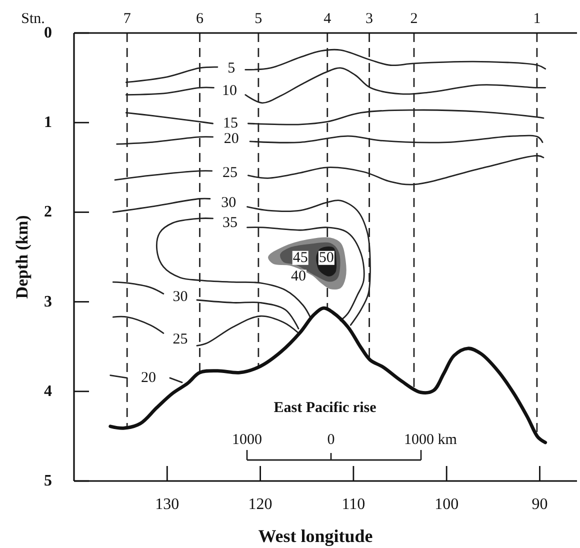  I want to click on y-tick-label: 0, so click(48, 33).